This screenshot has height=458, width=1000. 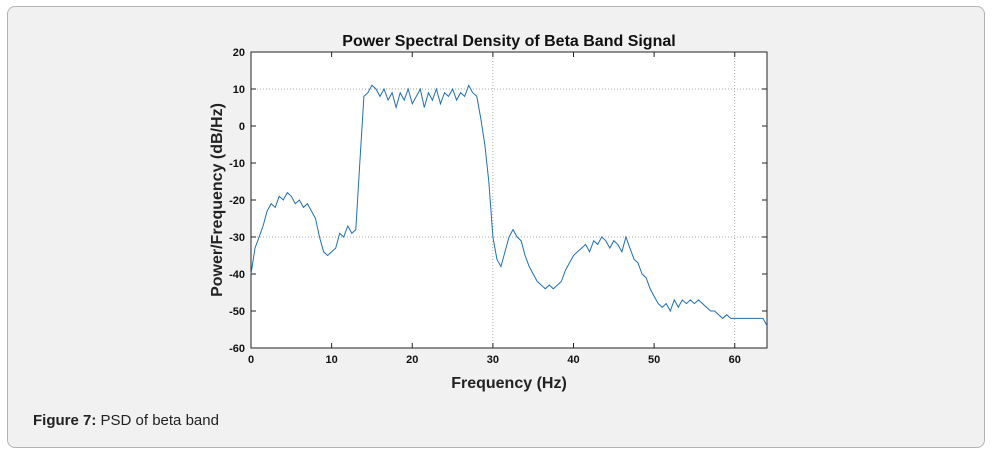 I want to click on x-tick-label: 60, so click(x=735, y=360).